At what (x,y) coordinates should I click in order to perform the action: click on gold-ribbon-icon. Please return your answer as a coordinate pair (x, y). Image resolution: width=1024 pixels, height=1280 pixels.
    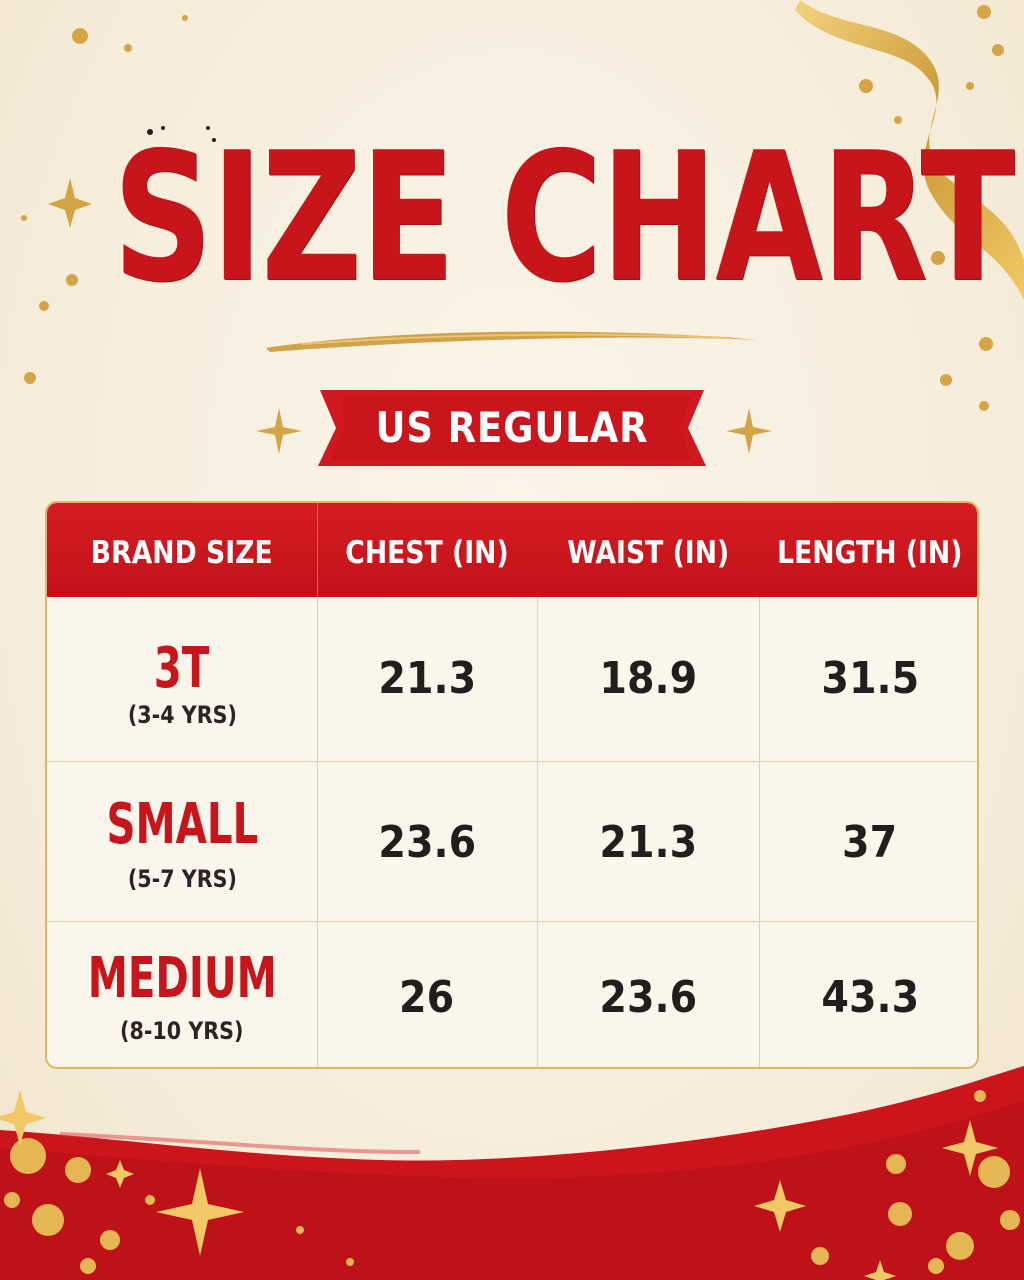
    Looking at the image, I should click on (909, 150).